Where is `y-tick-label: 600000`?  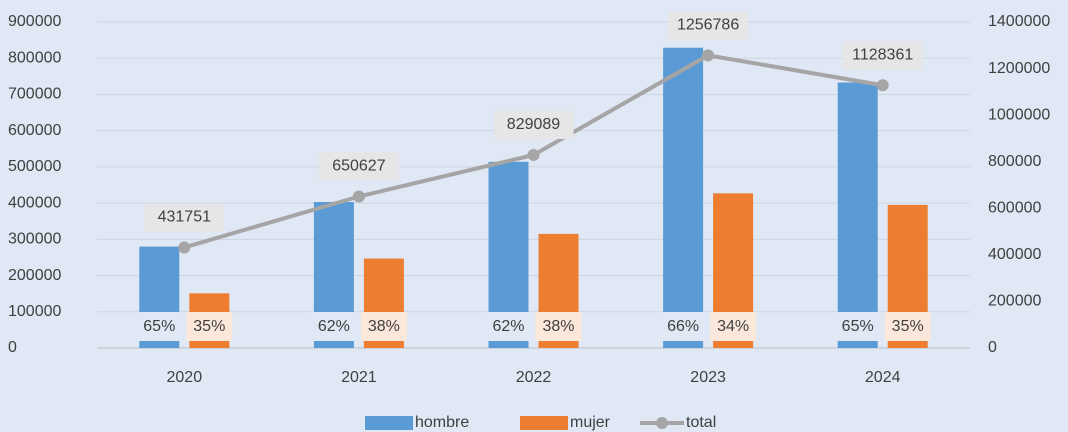
y-tick-label: 600000 is located at coordinates (34, 130).